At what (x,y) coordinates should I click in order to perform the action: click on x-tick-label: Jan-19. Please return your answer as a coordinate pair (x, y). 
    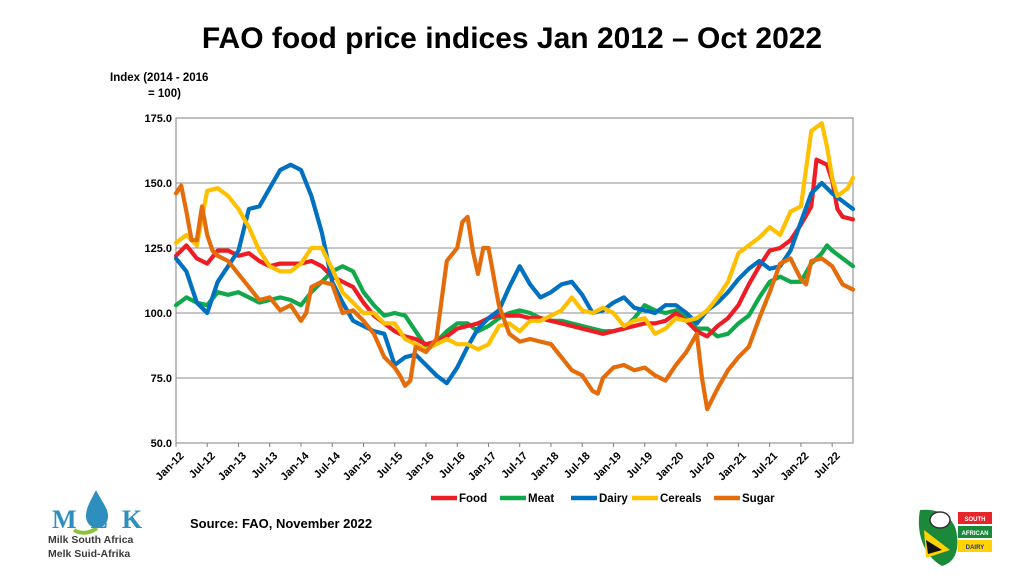
    Looking at the image, I should click on (607, 466).